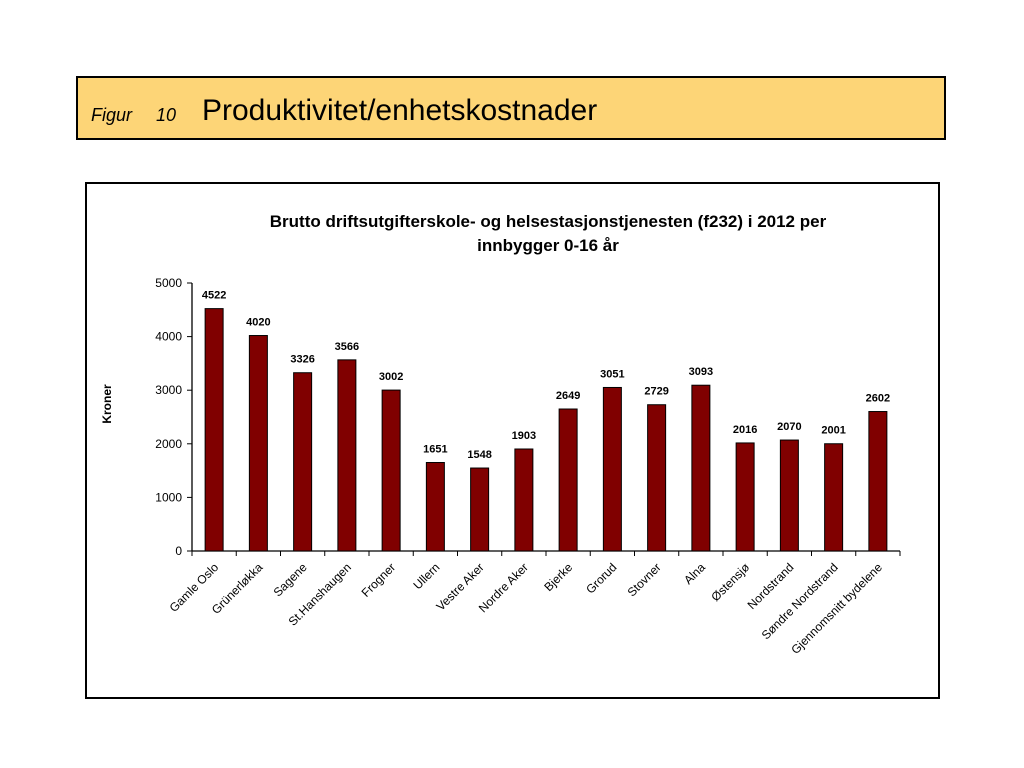 The height and width of the screenshot is (768, 1024). What do you see at coordinates (644, 579) in the screenshot?
I see `x-tick-label: Stovner` at bounding box center [644, 579].